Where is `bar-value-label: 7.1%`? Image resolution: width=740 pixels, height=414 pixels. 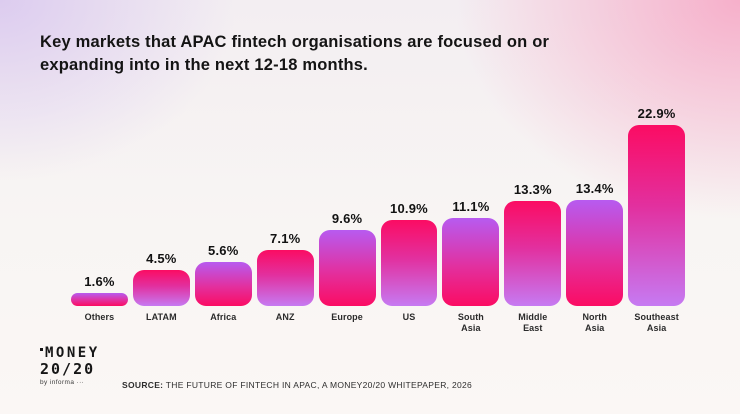 bar-value-label: 7.1% is located at coordinates (285, 238).